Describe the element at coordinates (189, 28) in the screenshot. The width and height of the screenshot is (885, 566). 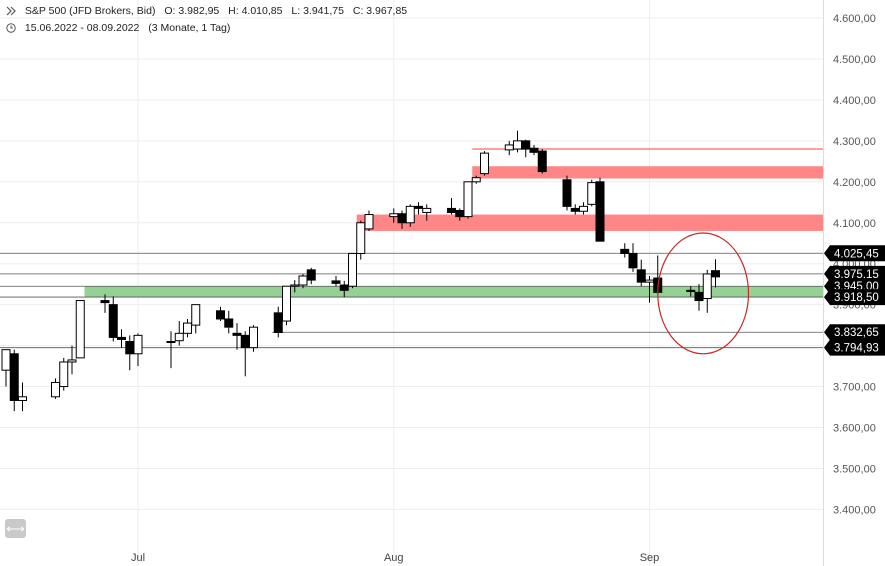
I see `period-label: (3 Monate, 1 Tag)` at that location.